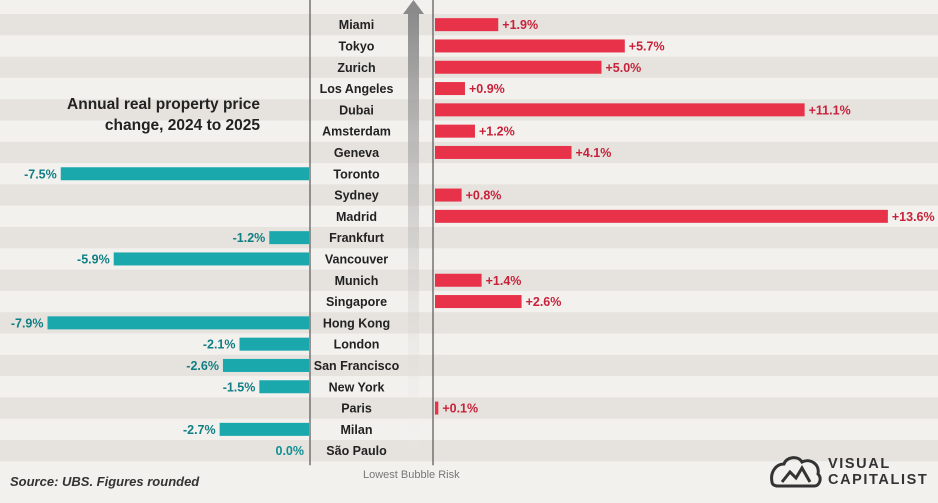 Image resolution: width=938 pixels, height=503 pixels. Describe the element at coordinates (913, 217) in the screenshot. I see `value-label-madrid: +13.6%` at that location.